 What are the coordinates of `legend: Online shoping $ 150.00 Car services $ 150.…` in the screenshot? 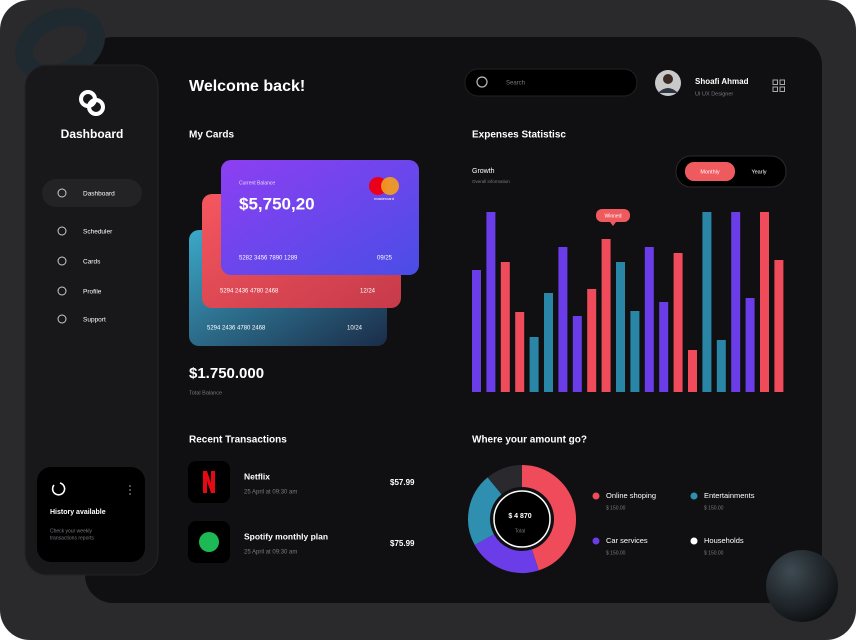 It's located at (673, 523).